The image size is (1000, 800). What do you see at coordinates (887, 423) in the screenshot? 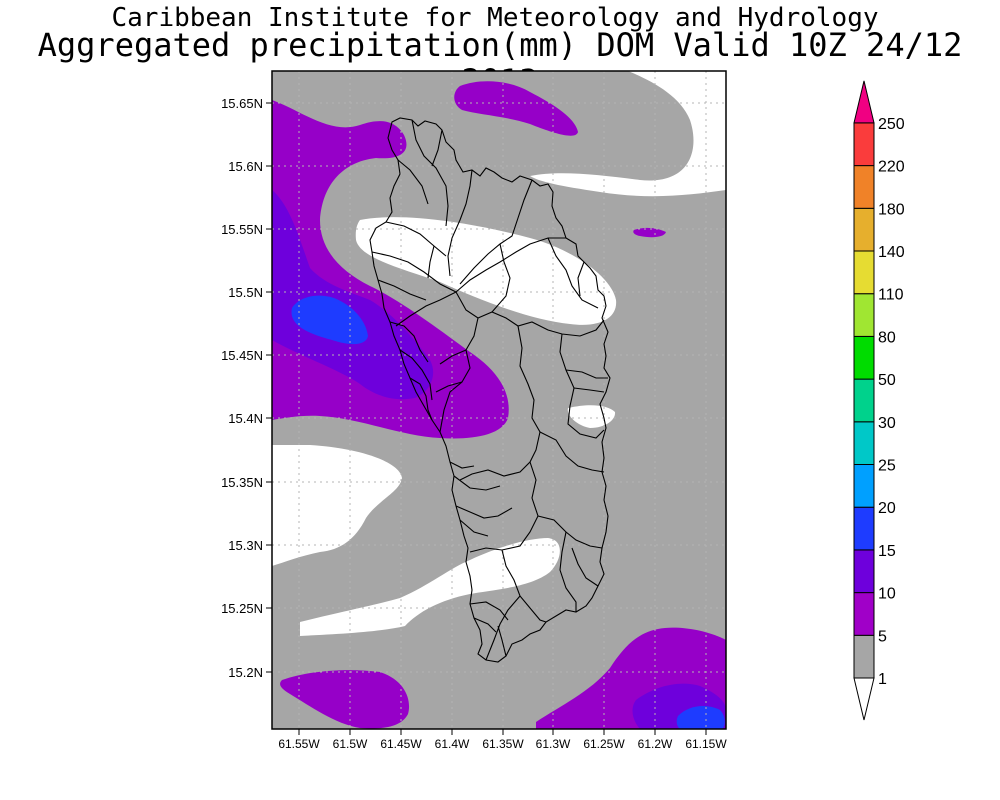
I see `legend-level-label: 30` at bounding box center [887, 423].